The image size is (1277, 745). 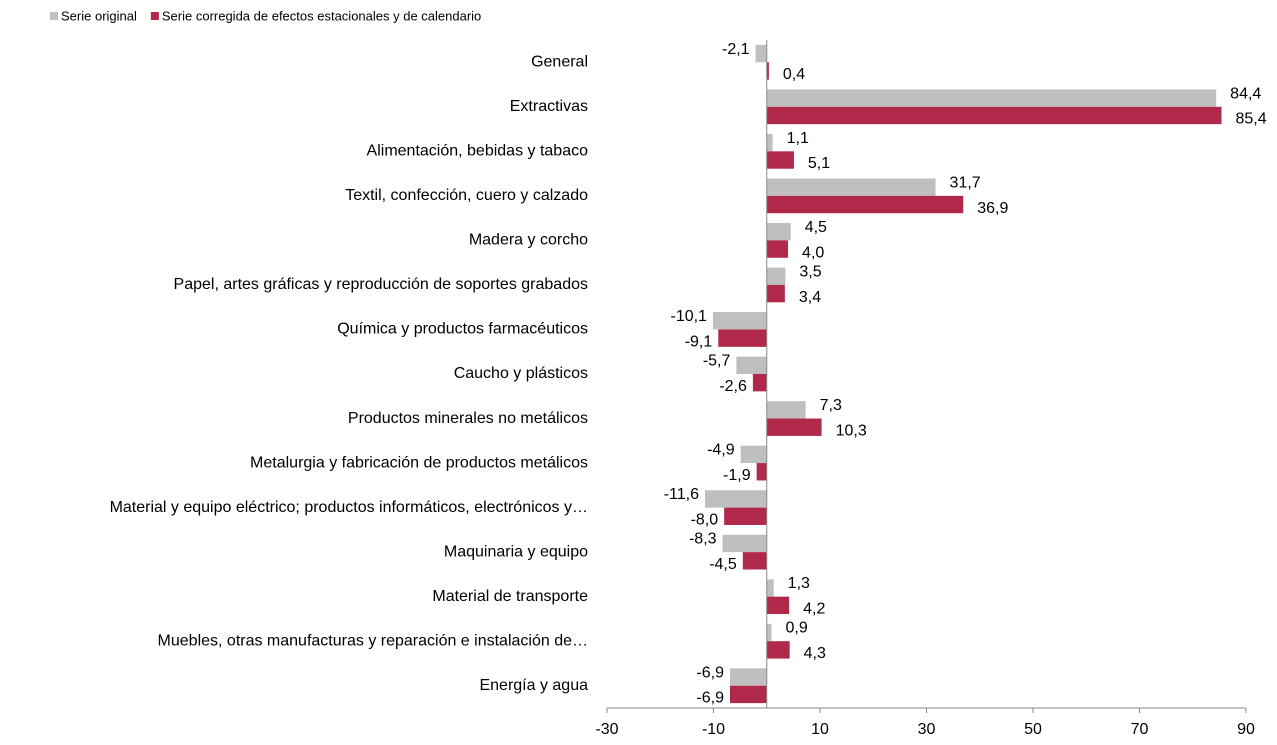 What do you see at coordinates (549, 106) in the screenshot?
I see `y-tick-label: Extractivas` at bounding box center [549, 106].